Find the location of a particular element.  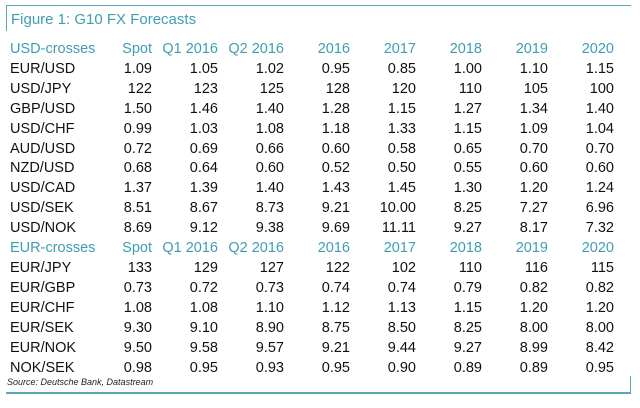

table-cell: 105 is located at coordinates (535, 88).